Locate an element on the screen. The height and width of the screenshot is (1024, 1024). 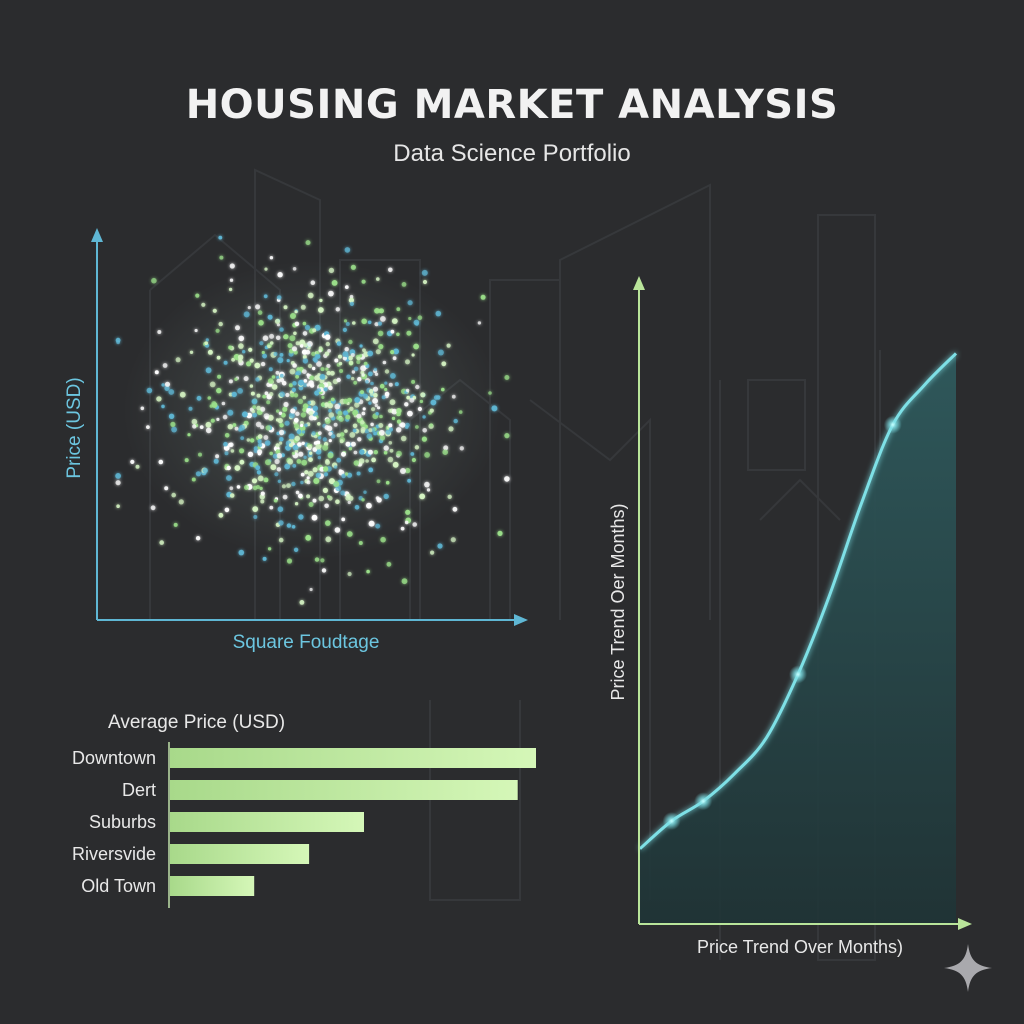
sparkle-icon is located at coordinates (968, 968).